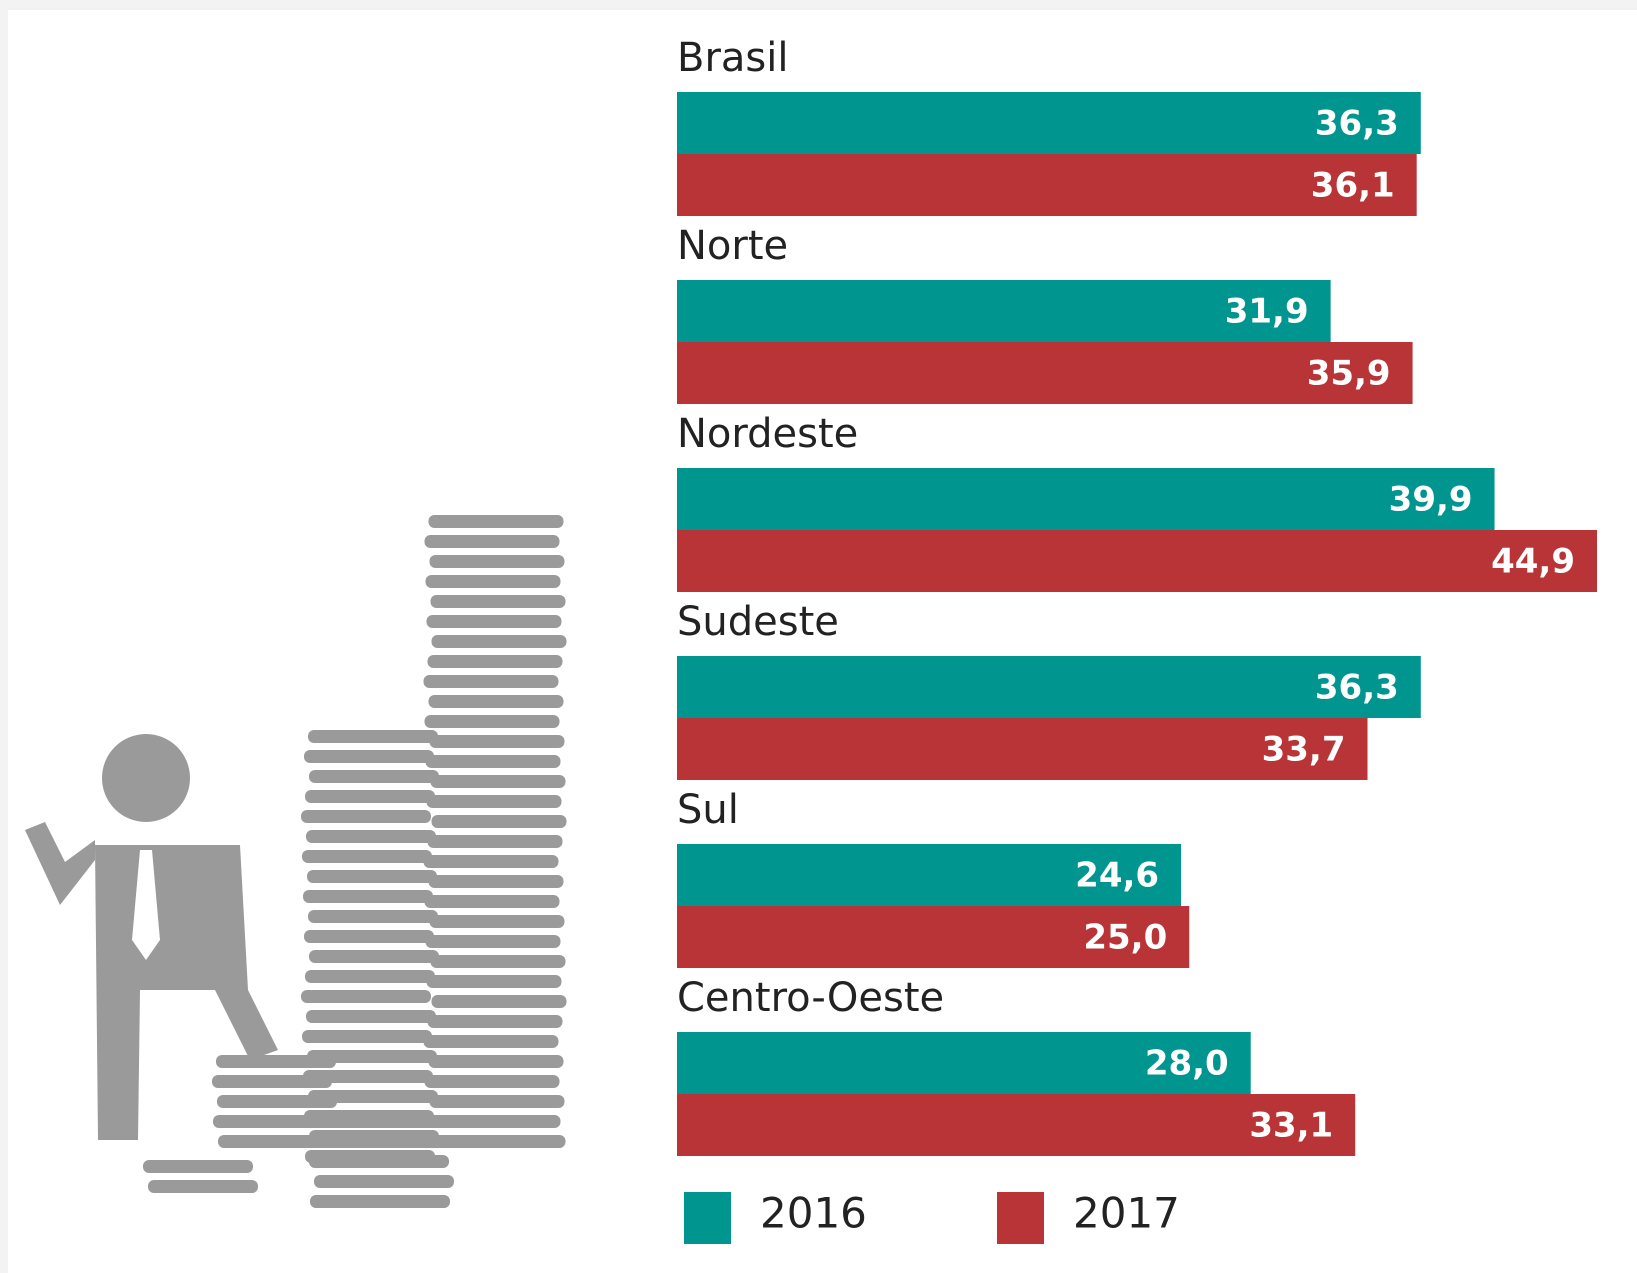 Image resolution: width=1637 pixels, height=1273 pixels. What do you see at coordinates (1117, 876) in the screenshot?
I see `value-label: 24,6` at bounding box center [1117, 876].